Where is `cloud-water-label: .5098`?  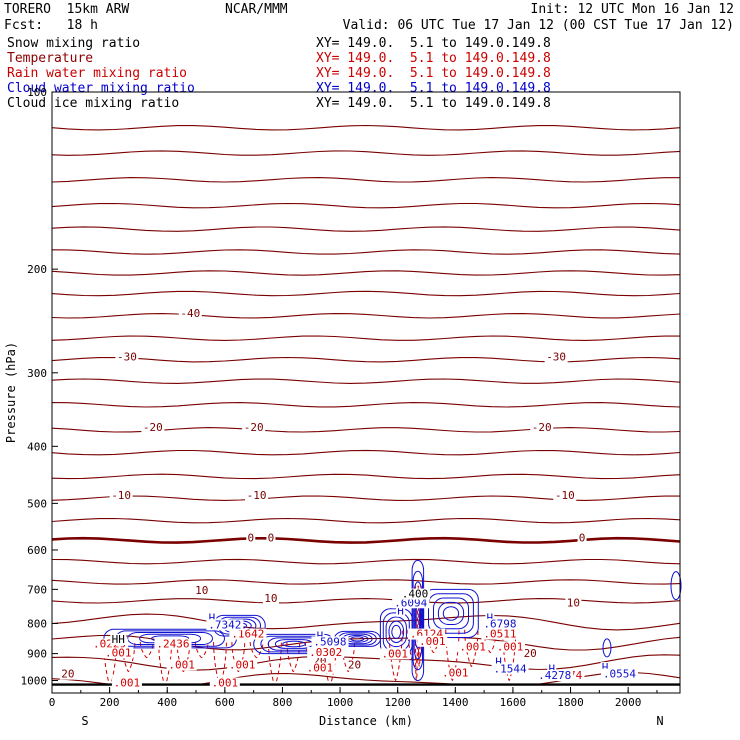 cloud-water-label: .5098 is located at coordinates (329, 641).